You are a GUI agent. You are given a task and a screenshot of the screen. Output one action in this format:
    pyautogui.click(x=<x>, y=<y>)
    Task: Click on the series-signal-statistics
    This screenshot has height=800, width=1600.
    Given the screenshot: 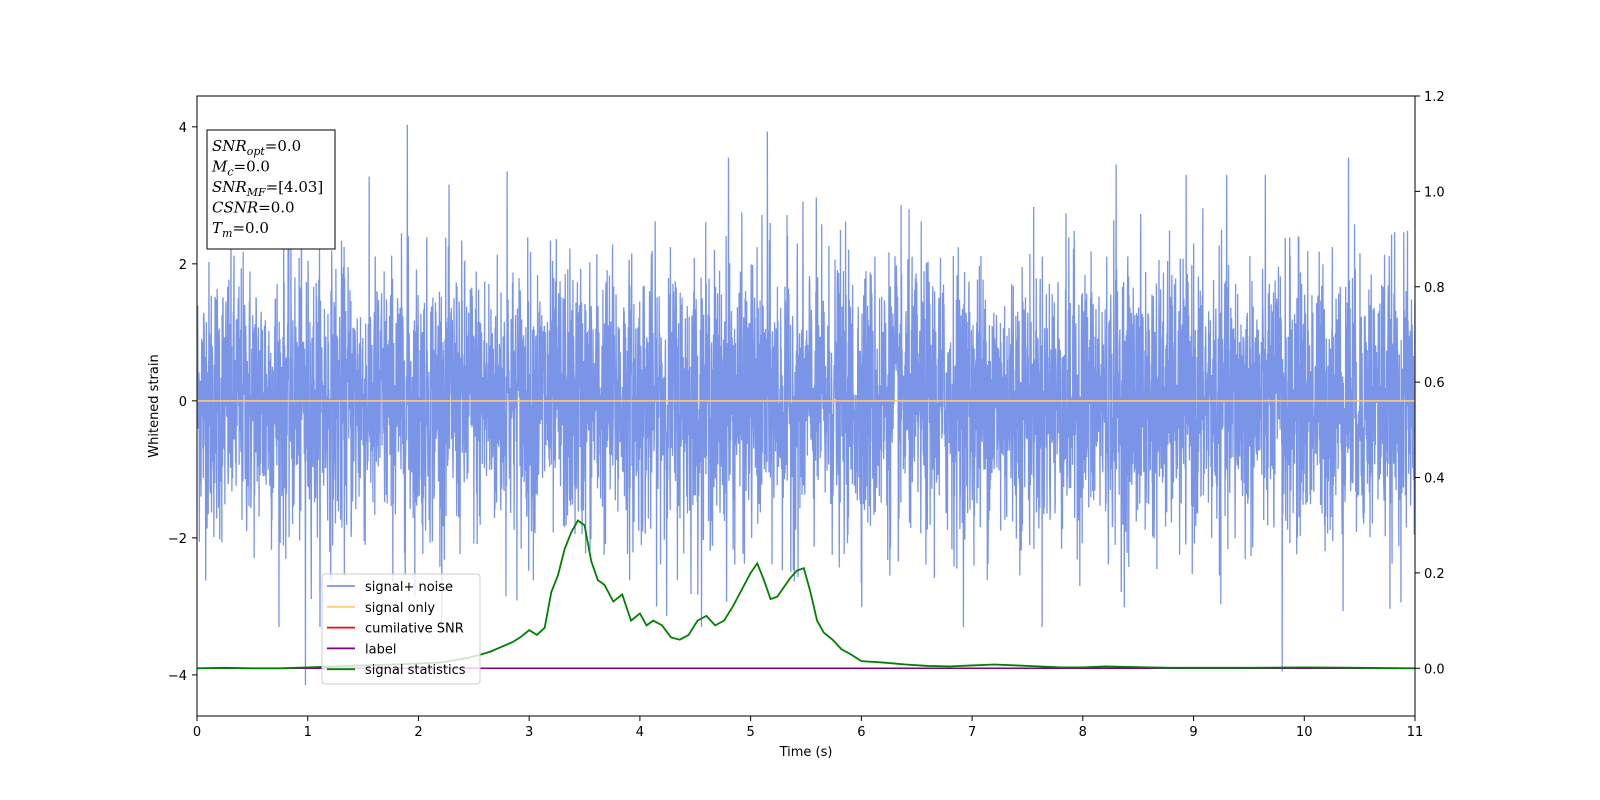 What is the action you would take?
    pyautogui.click(x=806, y=594)
    